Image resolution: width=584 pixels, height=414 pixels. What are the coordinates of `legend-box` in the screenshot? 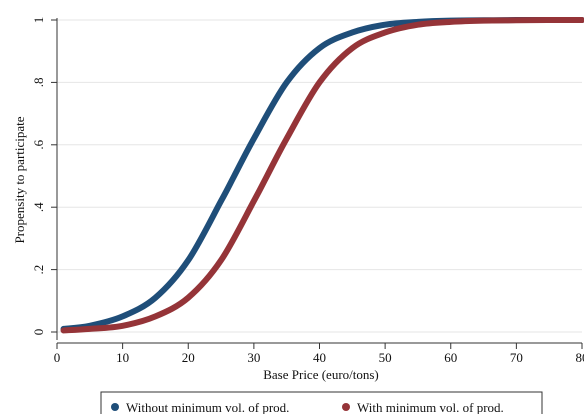 It's located at (321, 402).